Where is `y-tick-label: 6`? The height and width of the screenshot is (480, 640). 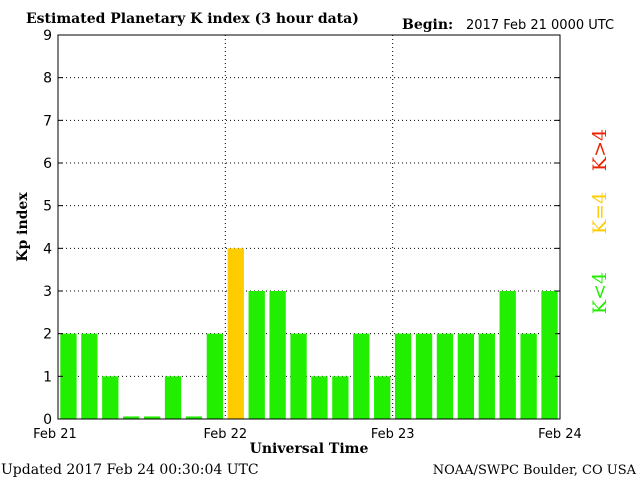 y-tick-label: 6 is located at coordinates (47, 164).